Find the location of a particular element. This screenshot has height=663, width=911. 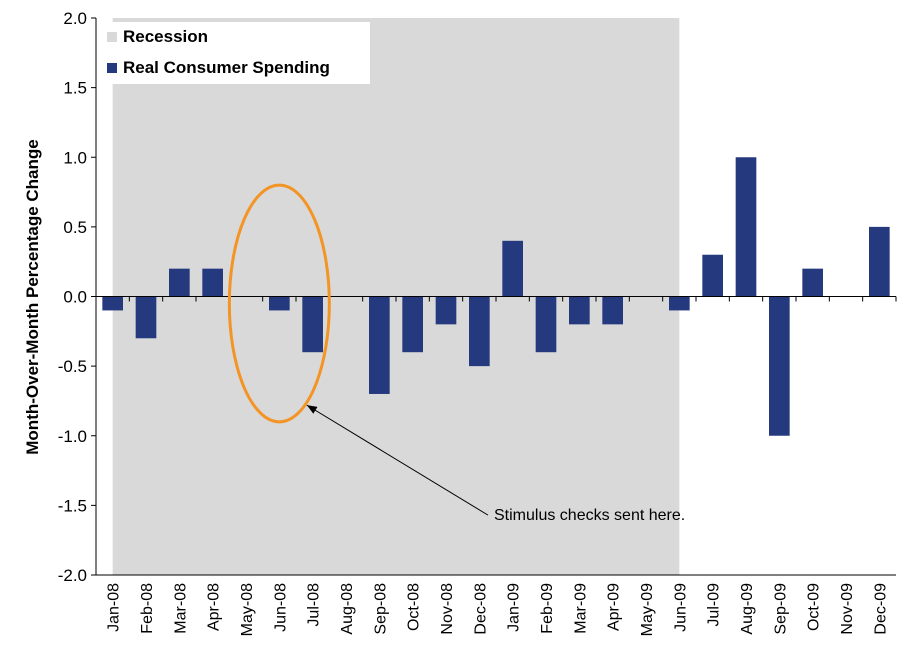

y-tick-label: 0.5 is located at coordinates (75, 227).